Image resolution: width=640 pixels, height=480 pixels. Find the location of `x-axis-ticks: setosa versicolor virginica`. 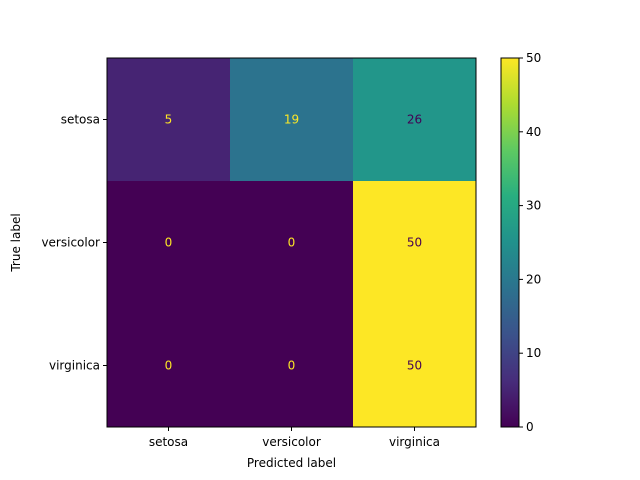

x-axis-ticks: setosa versicolor virginica is located at coordinates (294, 438).